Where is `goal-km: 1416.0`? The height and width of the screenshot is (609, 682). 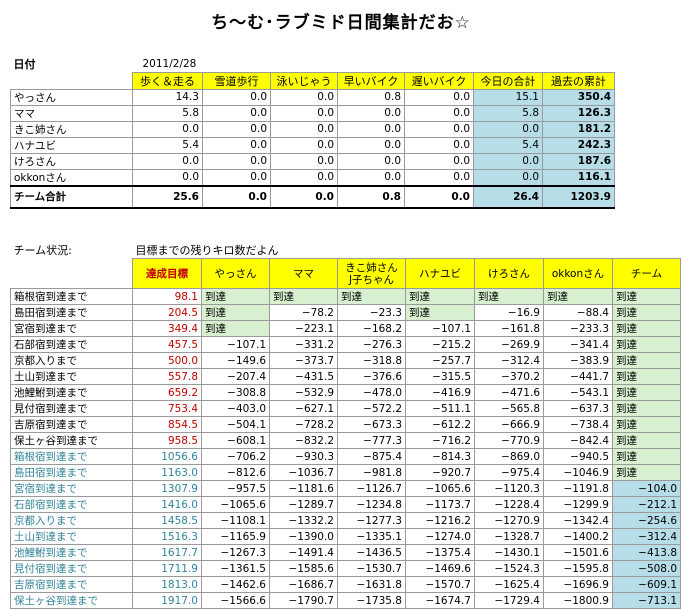 goal-km: 1416.0 is located at coordinates (167, 504).